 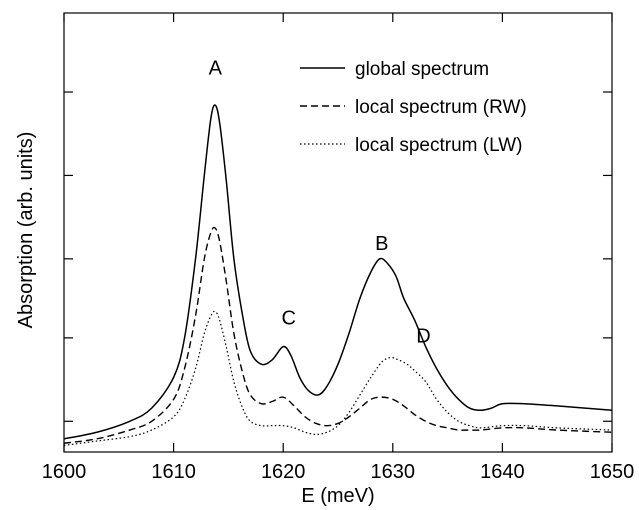 What do you see at coordinates (502, 472) in the screenshot?
I see `x-tick-label: 1640` at bounding box center [502, 472].